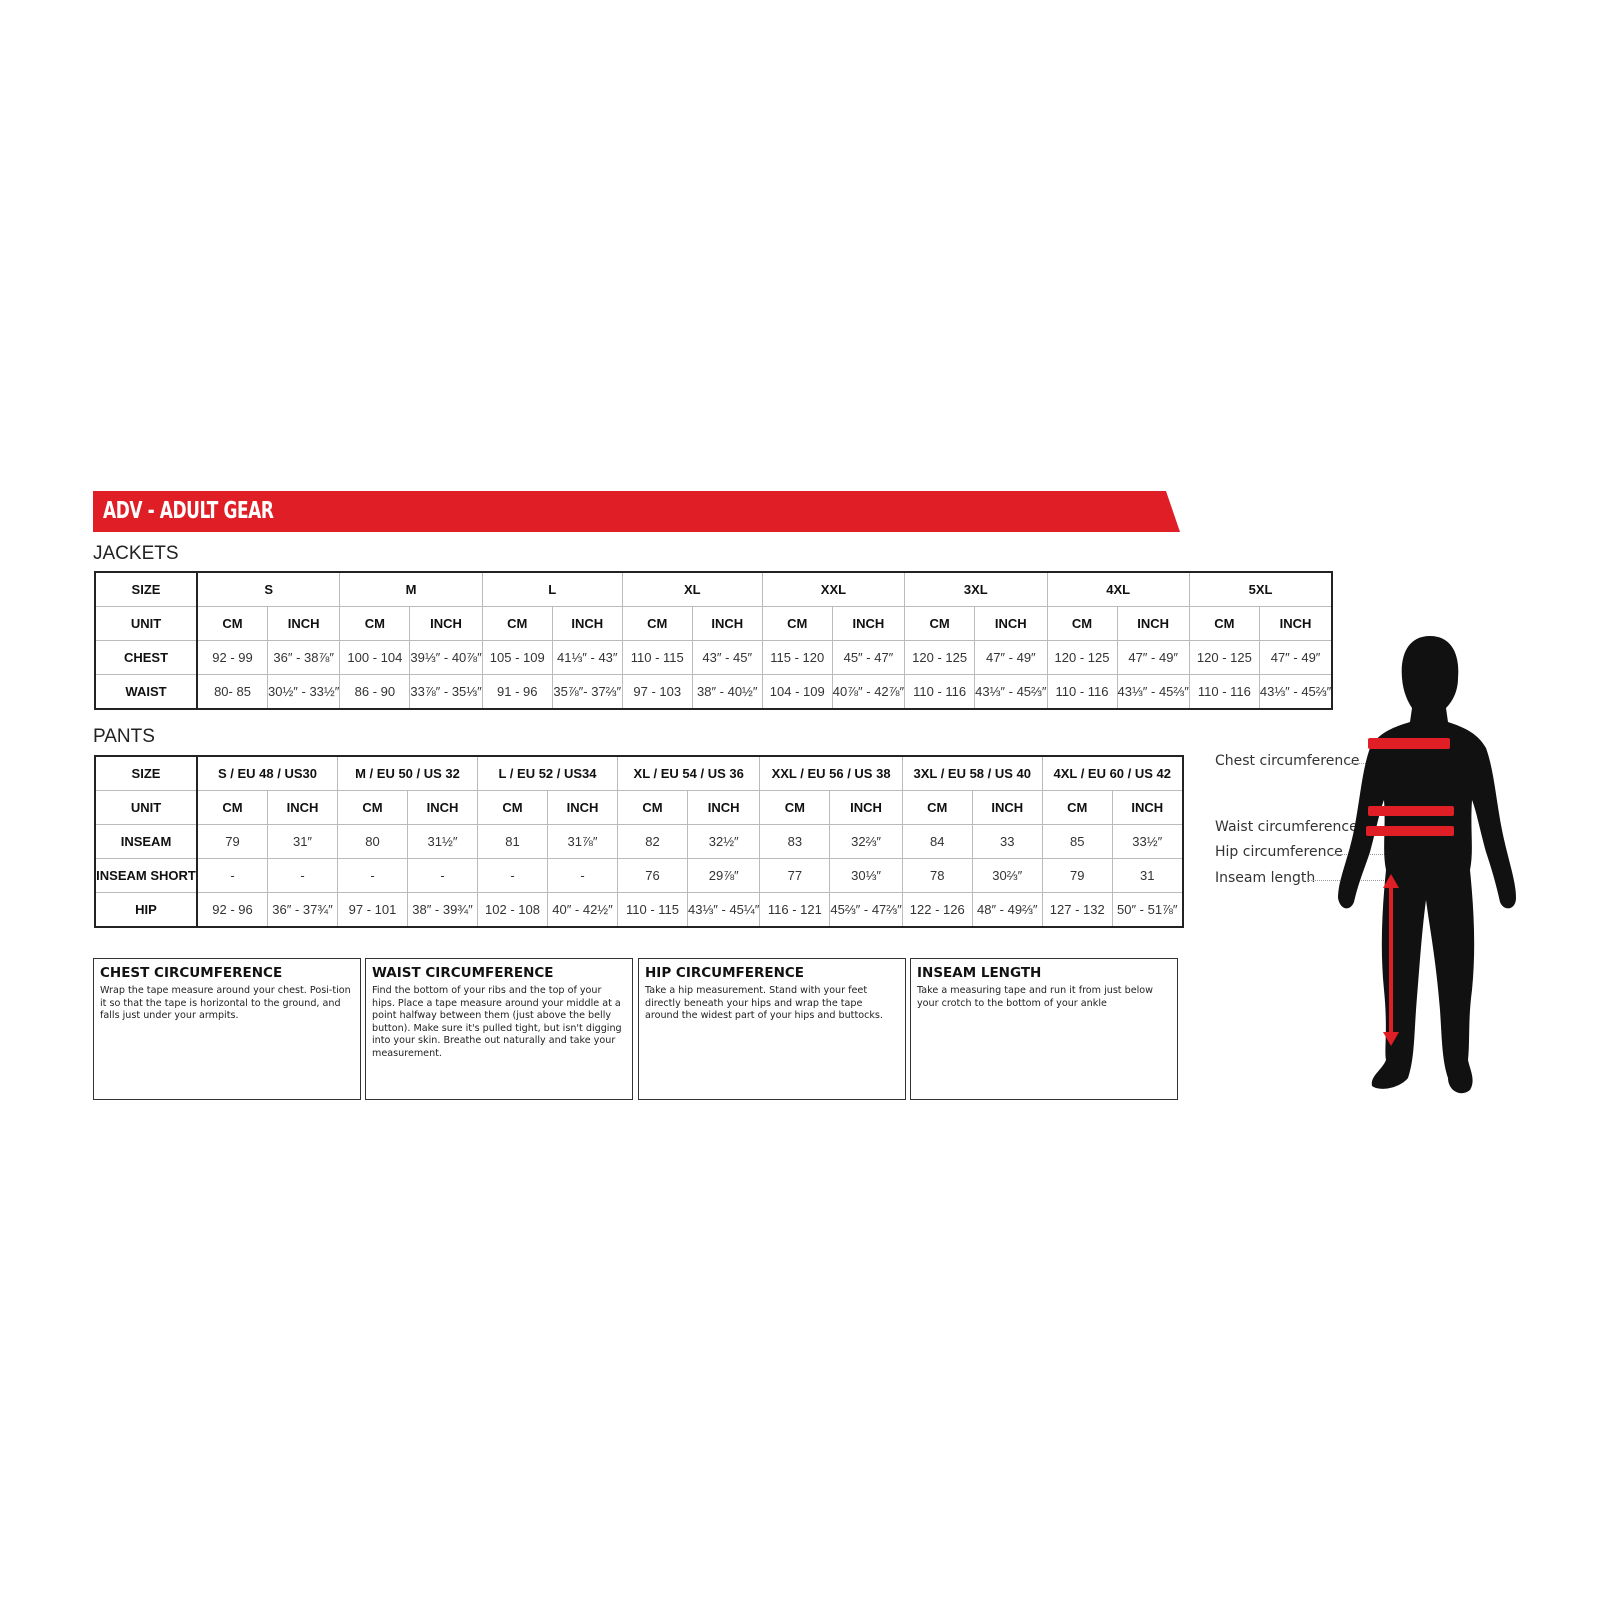 This screenshot has width=1600, height=1600. I want to click on table-cell: 84, so click(937, 841).